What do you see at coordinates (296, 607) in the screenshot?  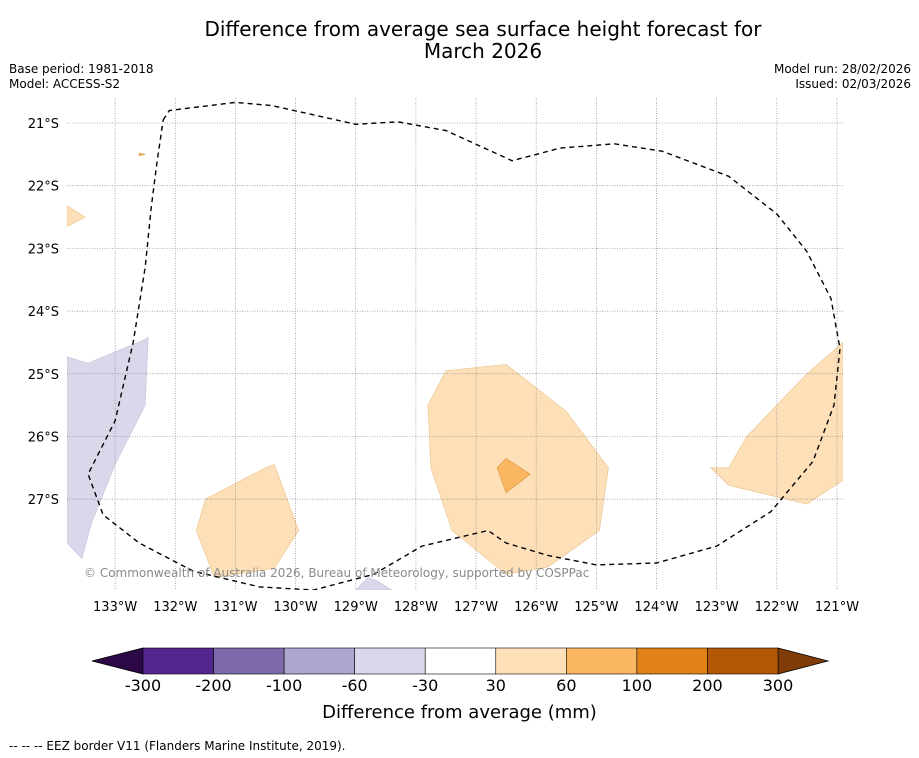 I see `longitude-label: 130°W` at bounding box center [296, 607].